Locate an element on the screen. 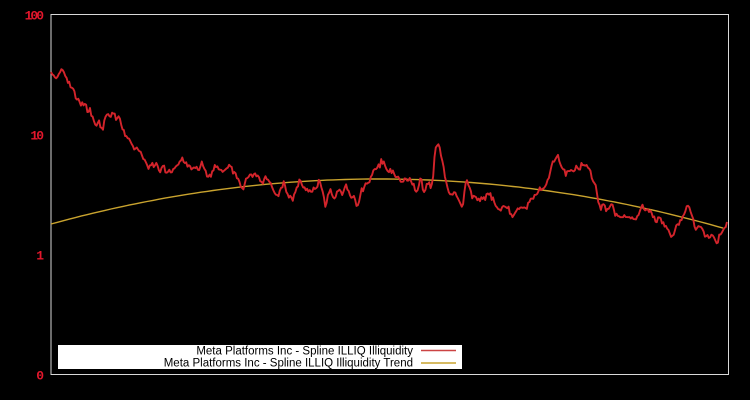 Image resolution: width=750 pixels, height=400 pixels. svg-text: 1 is located at coordinates (40, 256).